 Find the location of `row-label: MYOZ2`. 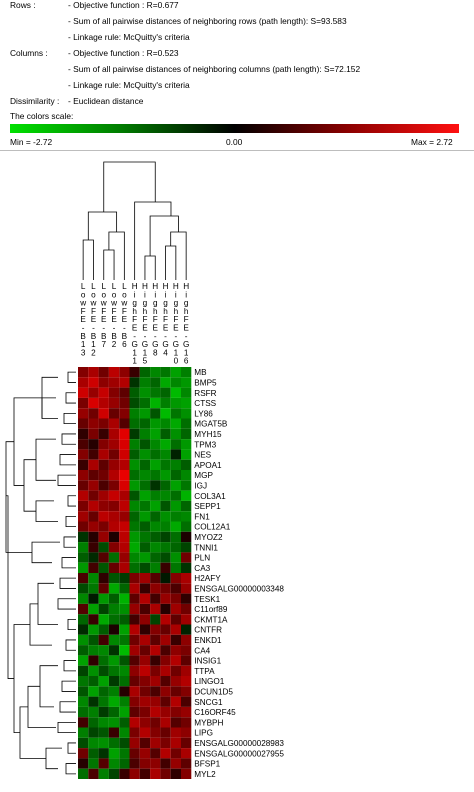

row-label: MYOZ2 is located at coordinates (208, 537).